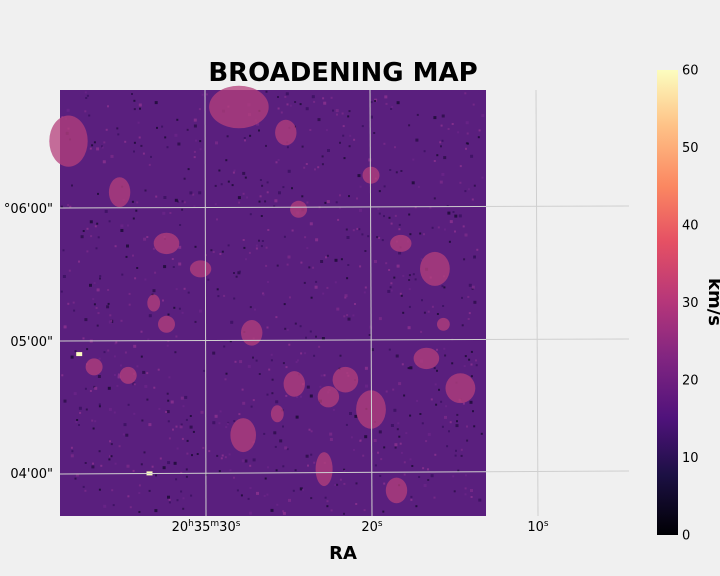 The width and height of the screenshot is (720, 576). Describe the element at coordinates (343, 553) in the screenshot. I see `x-axis-label: RA` at that location.